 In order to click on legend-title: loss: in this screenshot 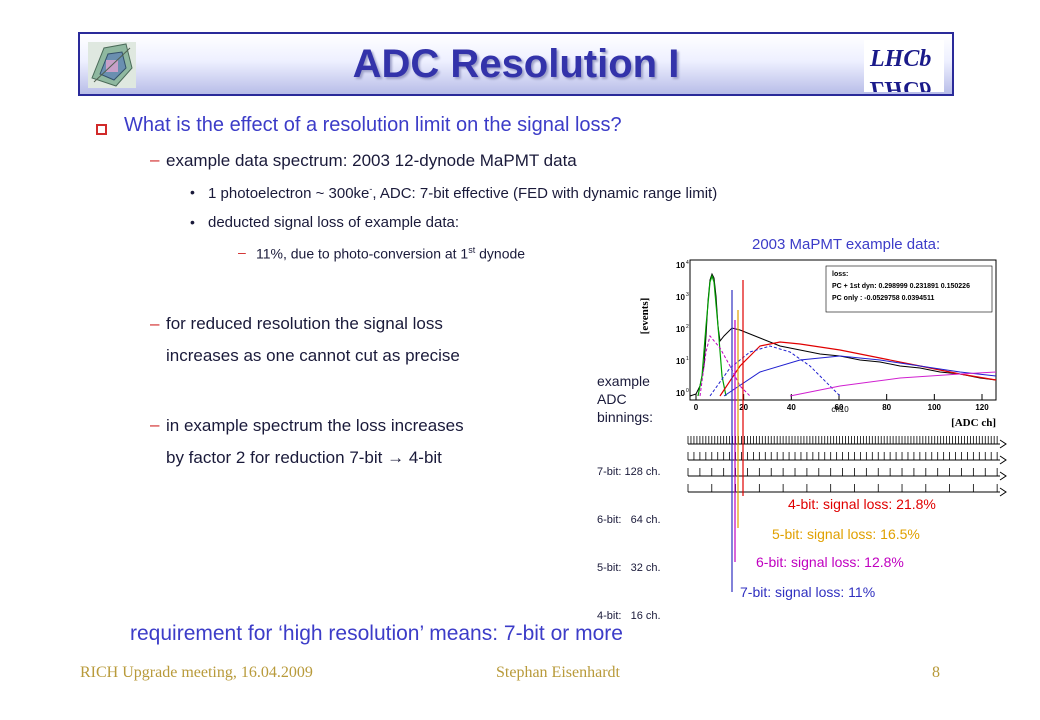, I will do `click(840, 274)`.